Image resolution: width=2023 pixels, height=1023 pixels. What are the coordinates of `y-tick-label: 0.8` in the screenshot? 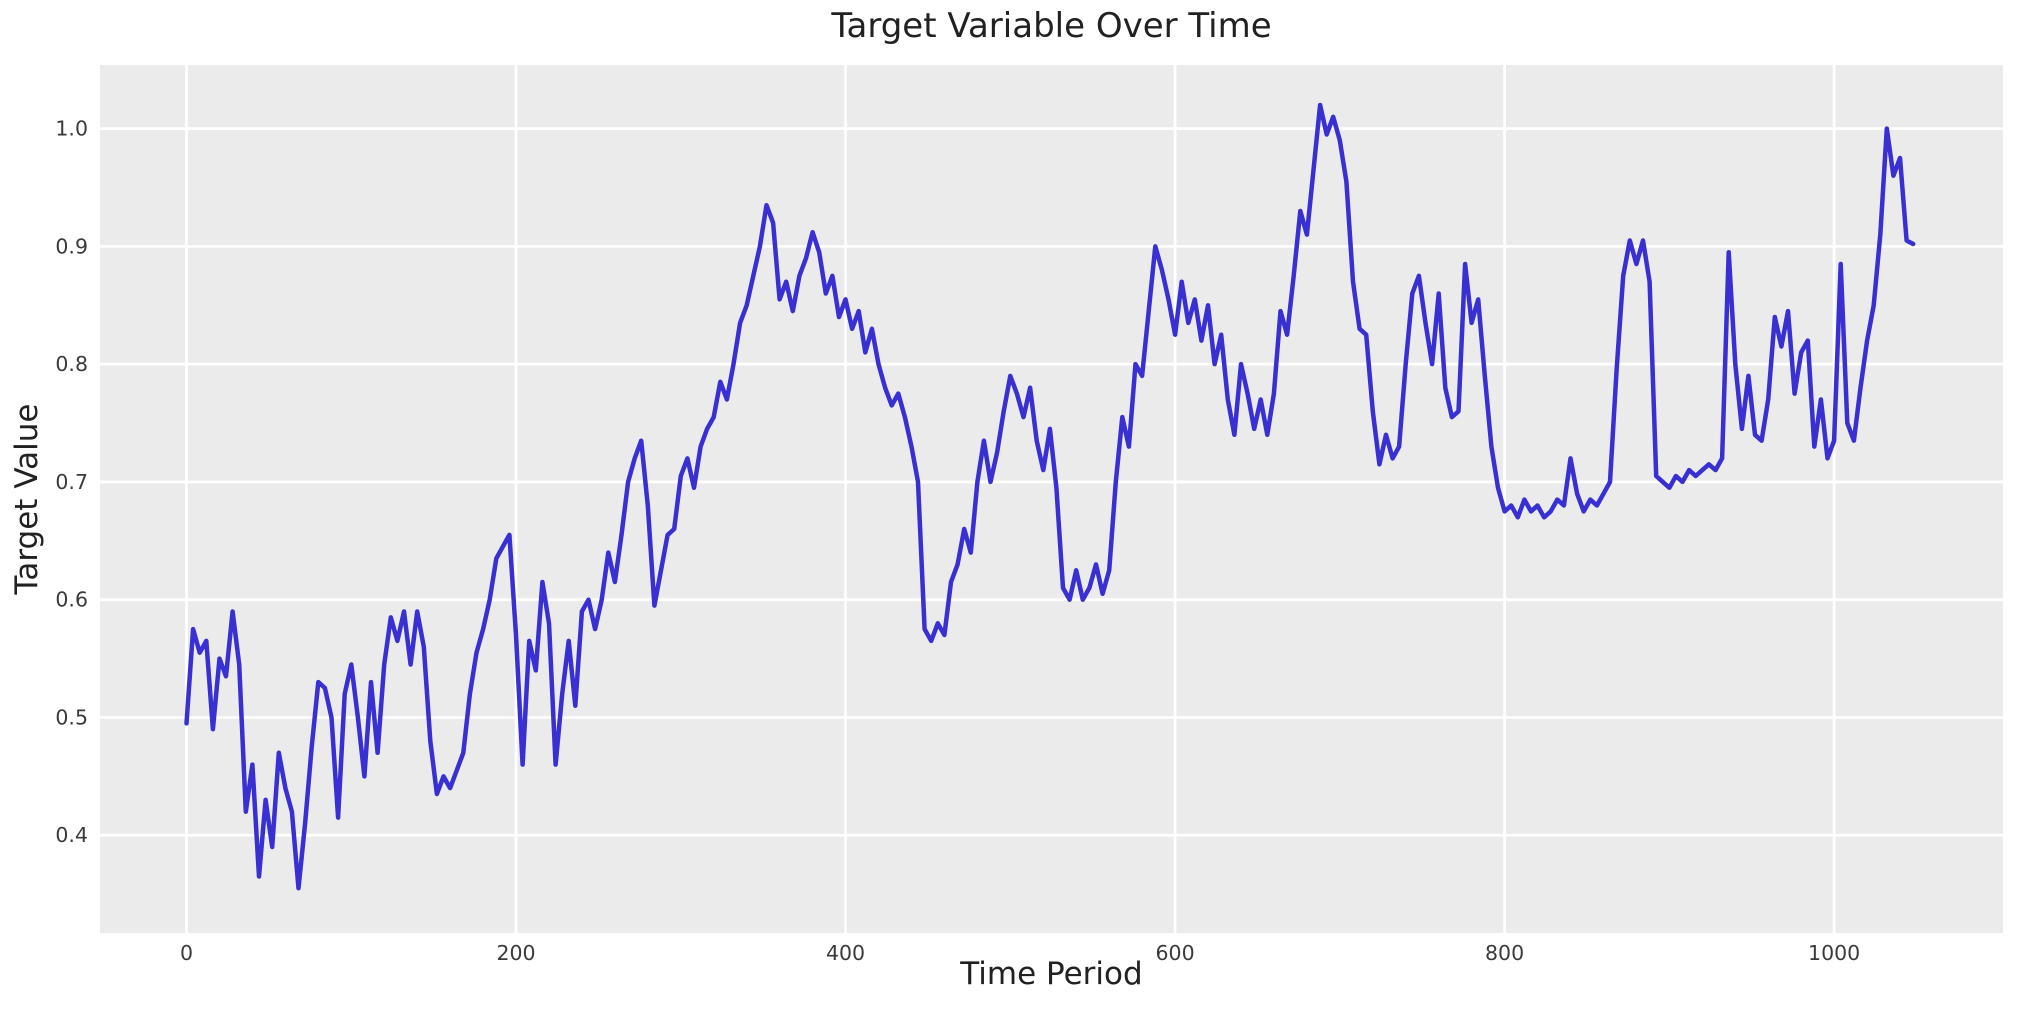 It's located at (71, 364).